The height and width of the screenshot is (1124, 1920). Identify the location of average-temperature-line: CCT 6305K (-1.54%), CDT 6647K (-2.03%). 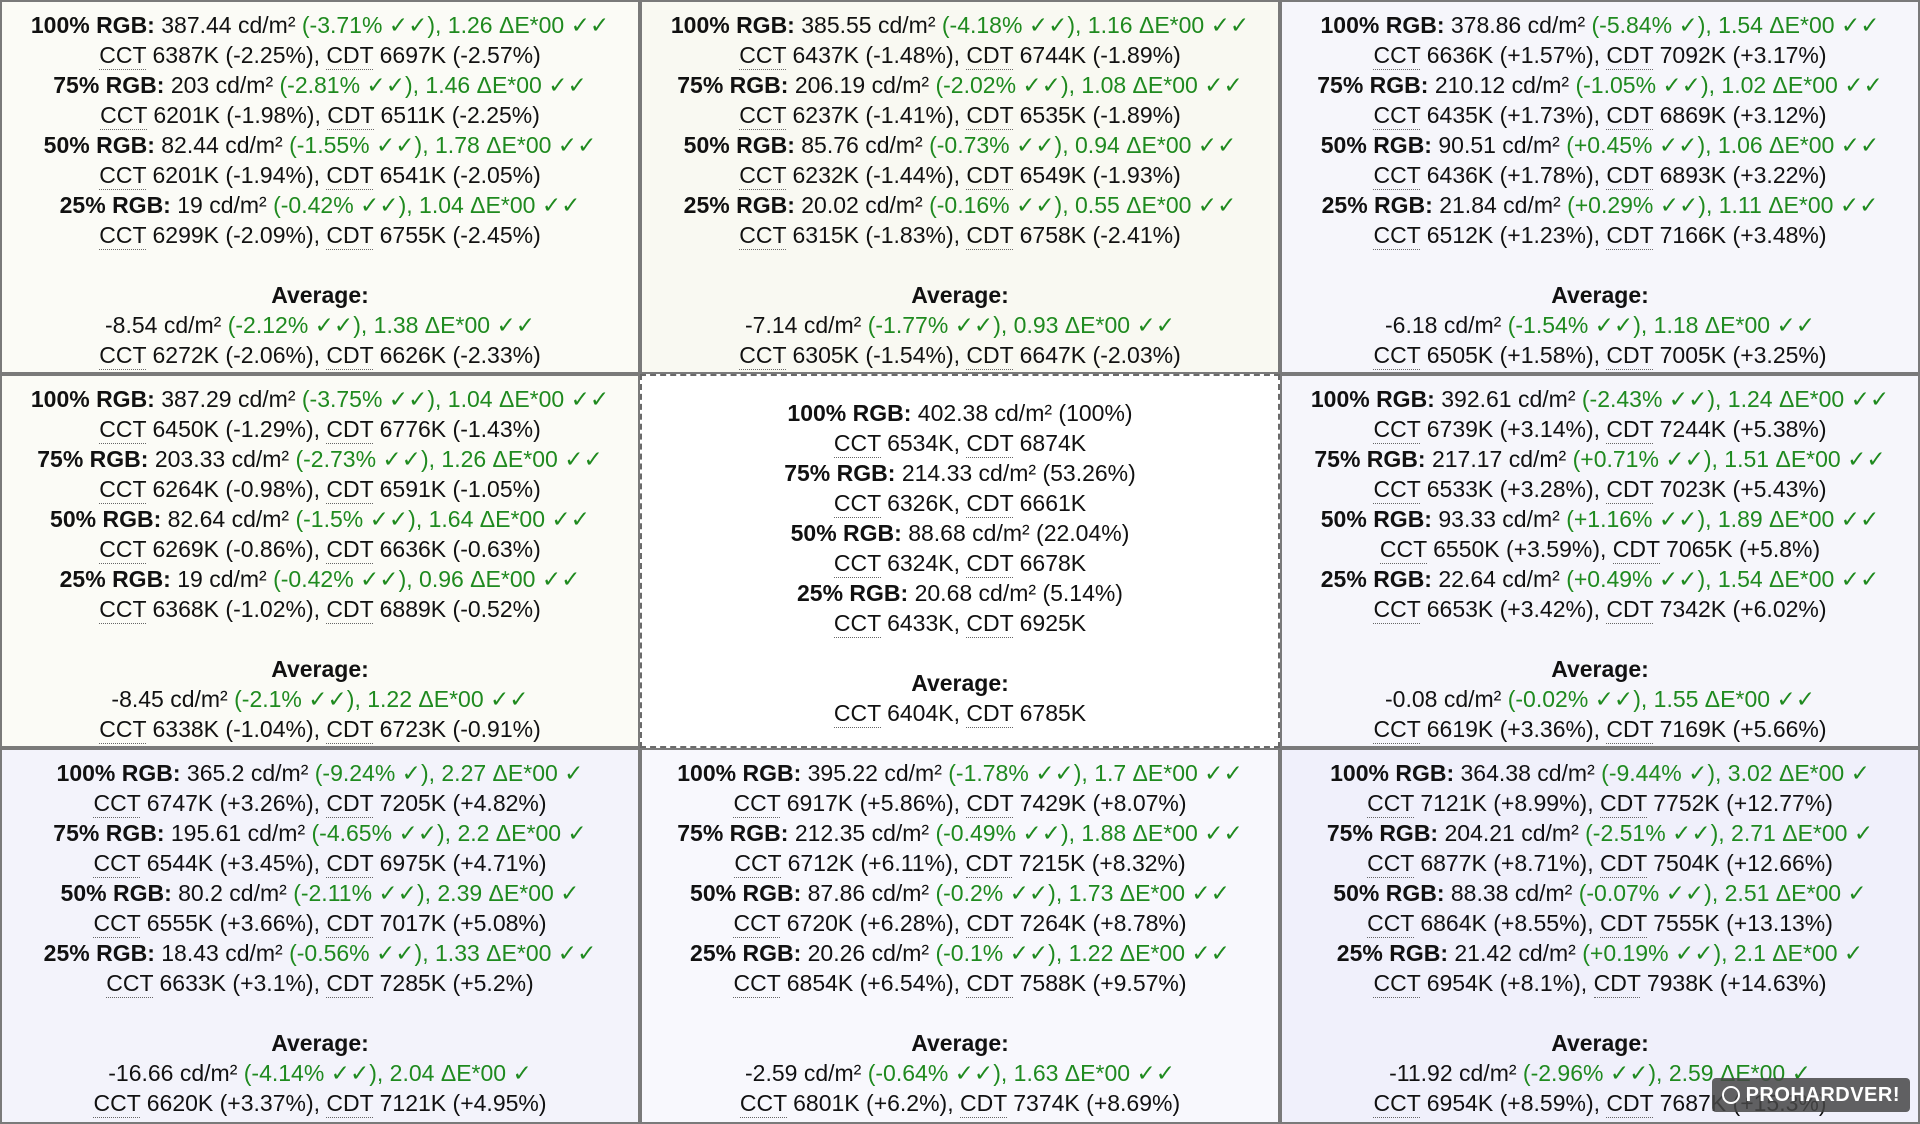
(960, 355).